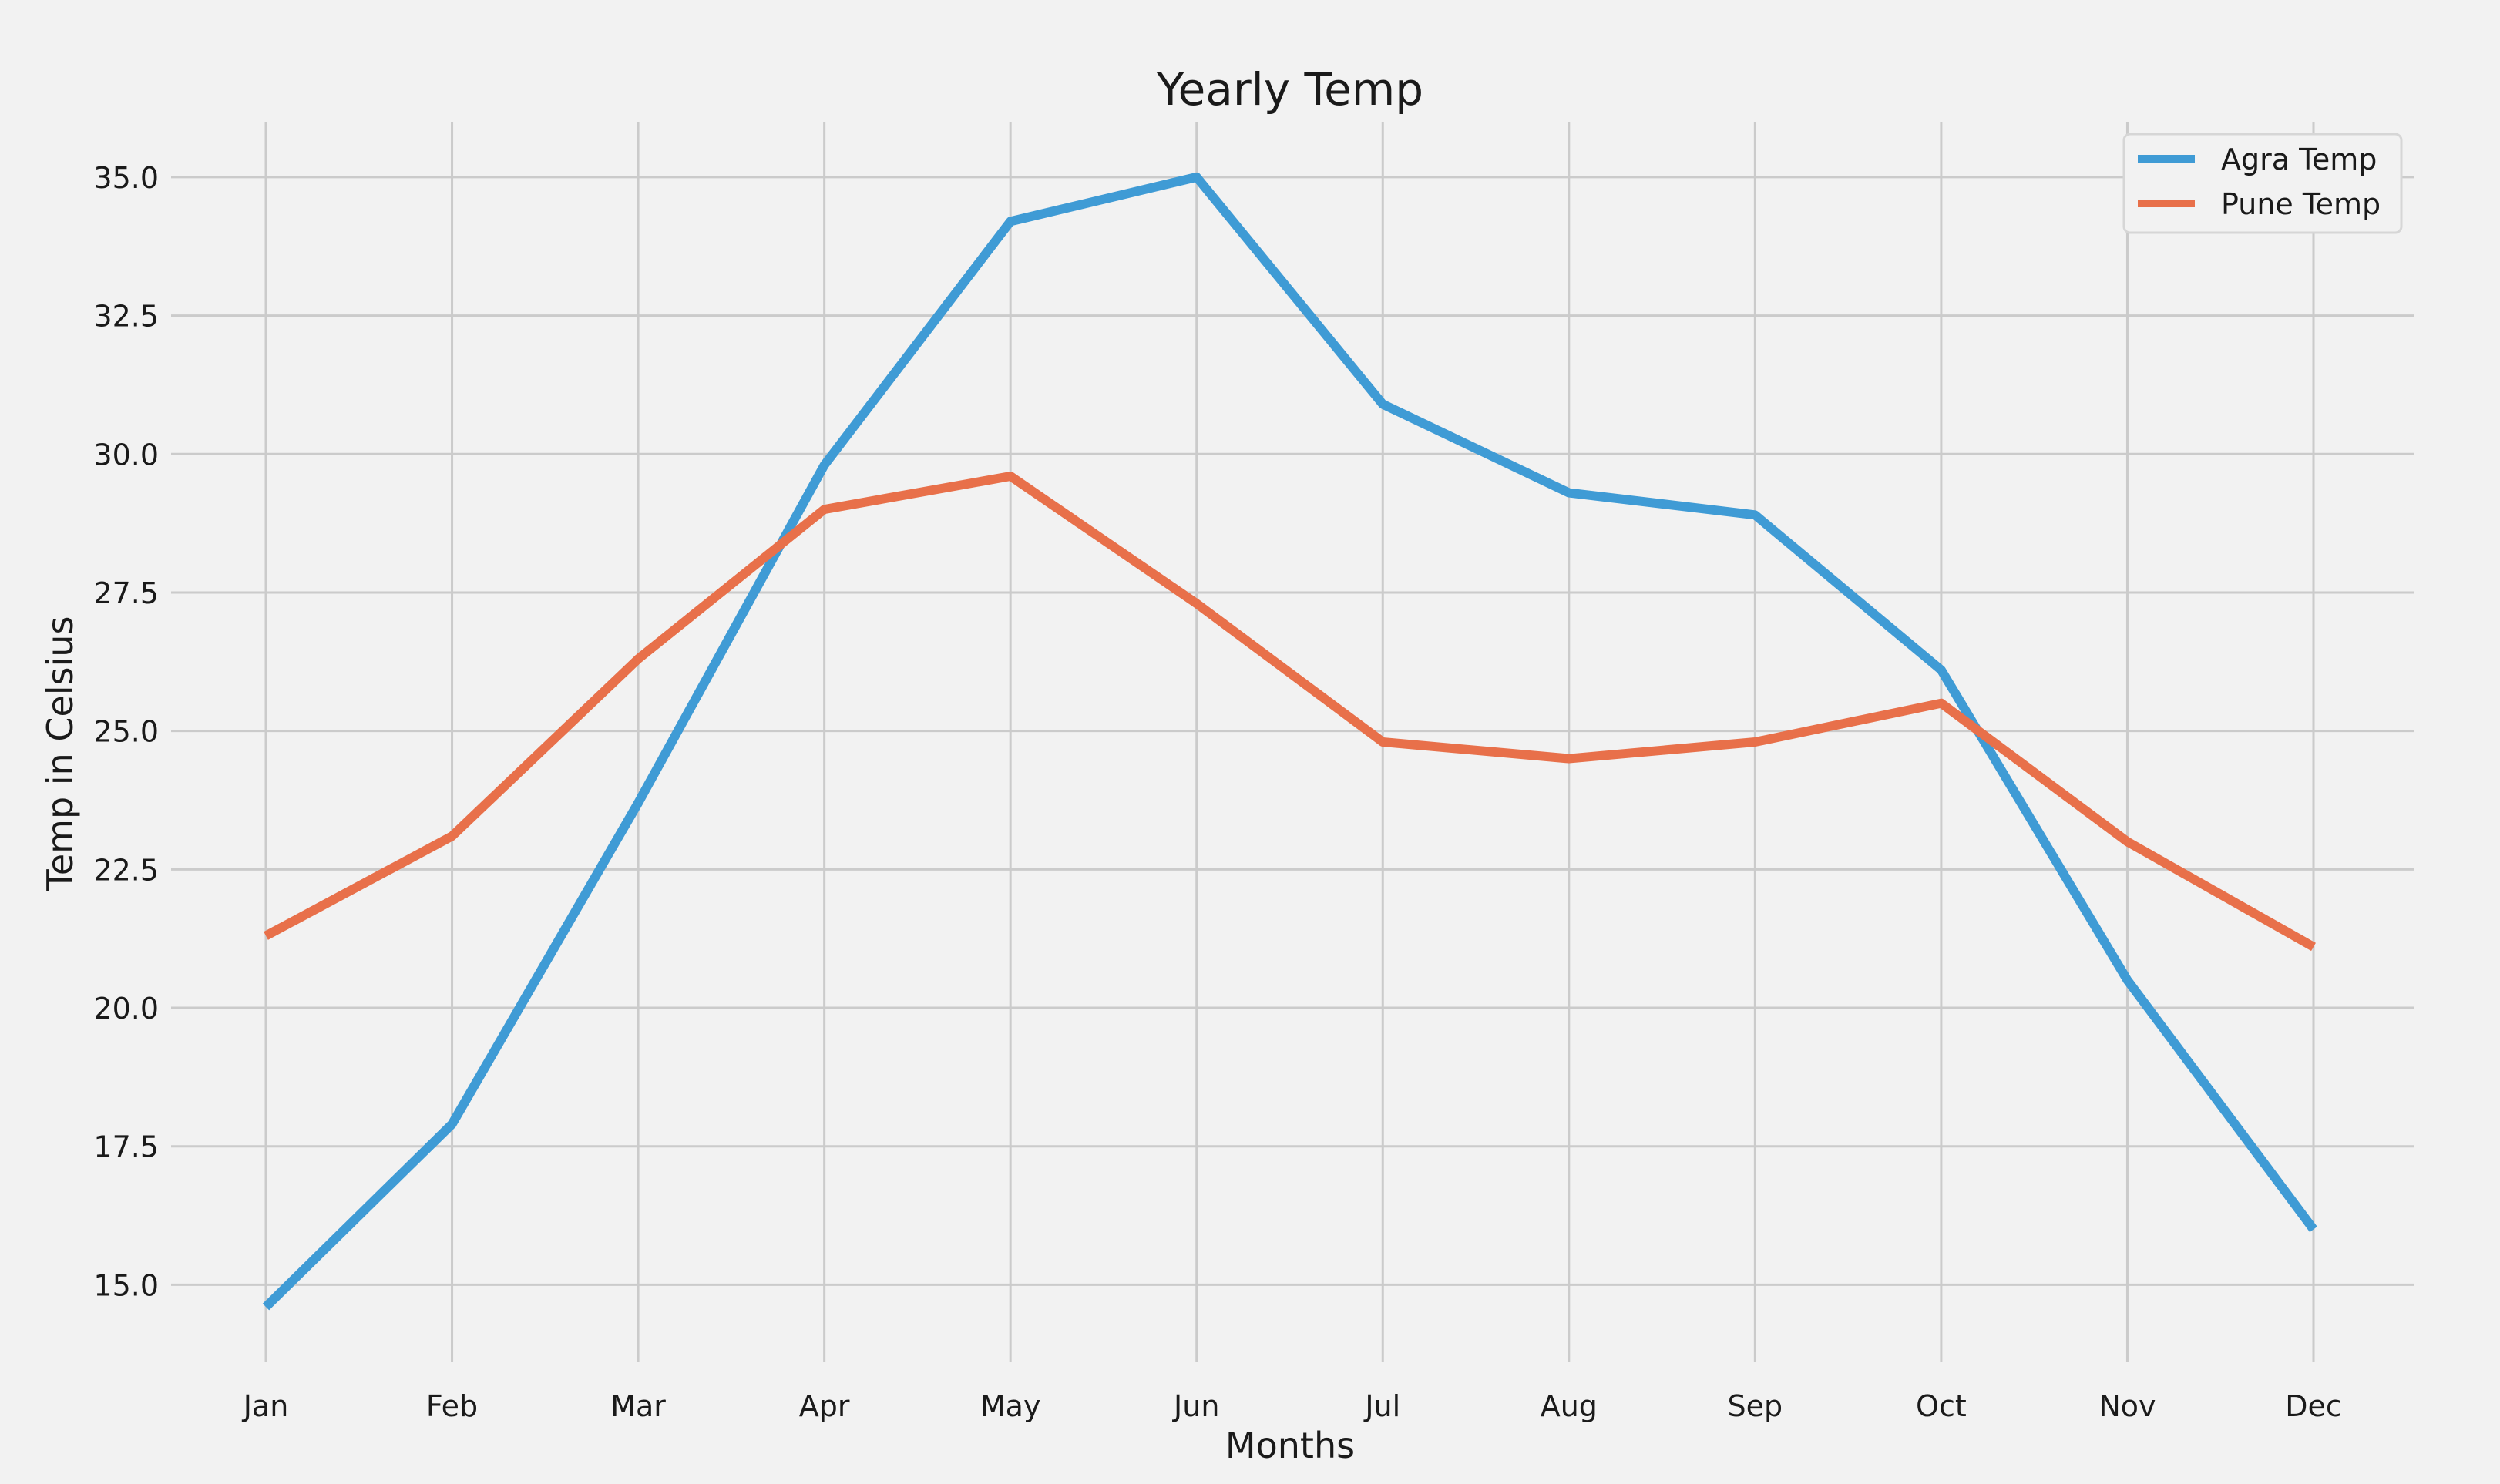 This screenshot has width=2500, height=1484. Describe the element at coordinates (266, 1406) in the screenshot. I see `x-tick-label: Jan` at that location.